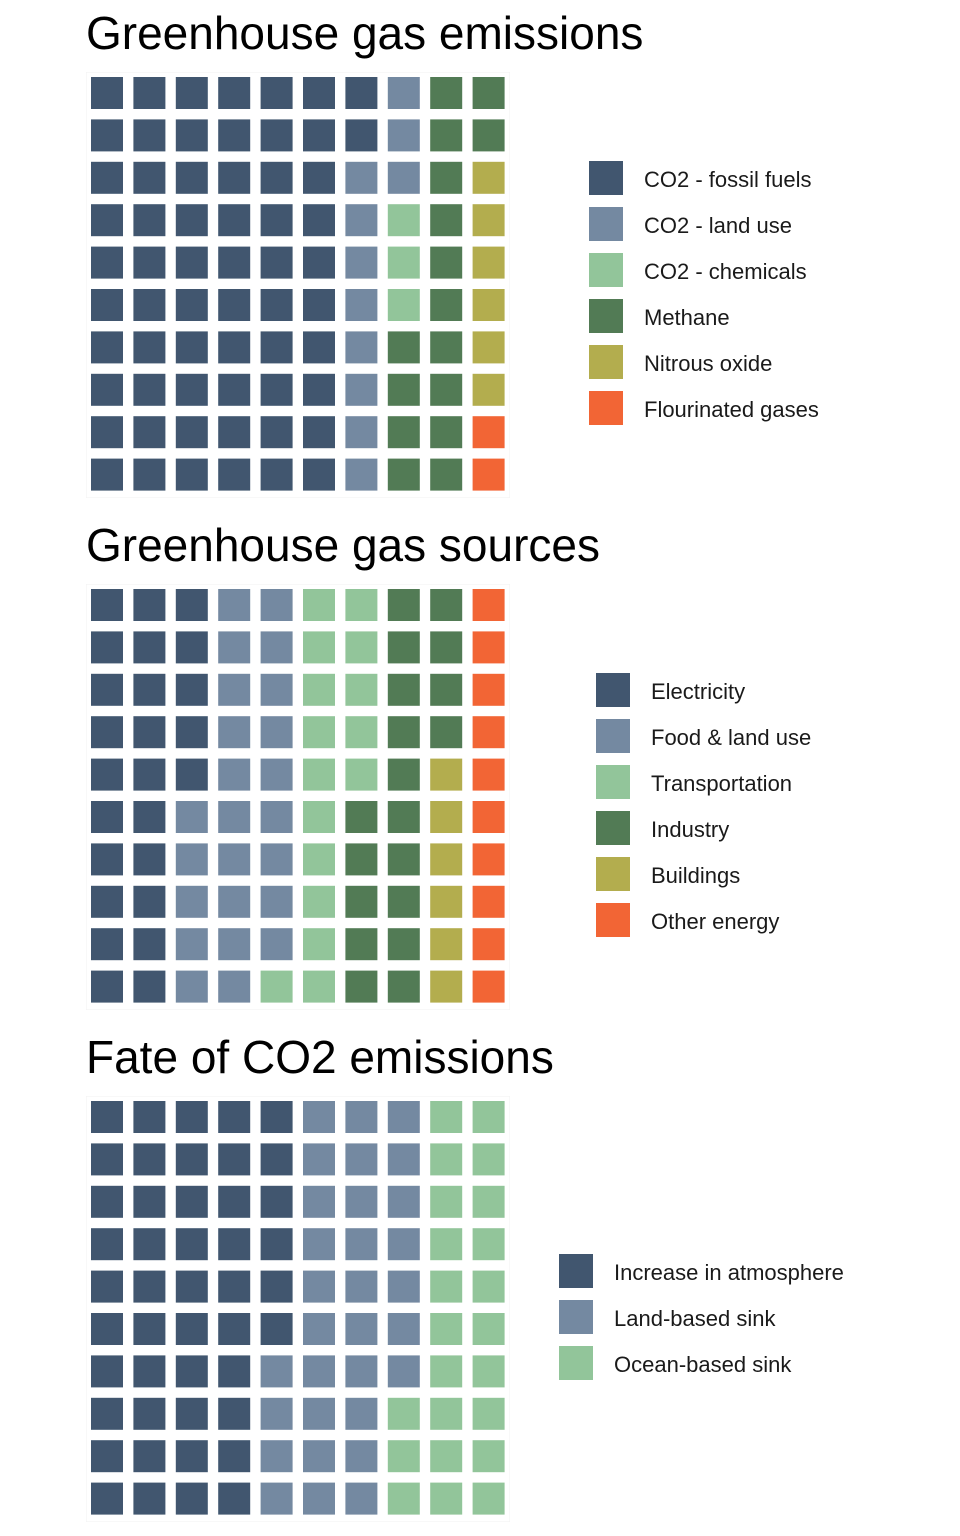 The height and width of the screenshot is (1536, 960). I want to click on waffle-cell-other-energy, so click(488, 605).